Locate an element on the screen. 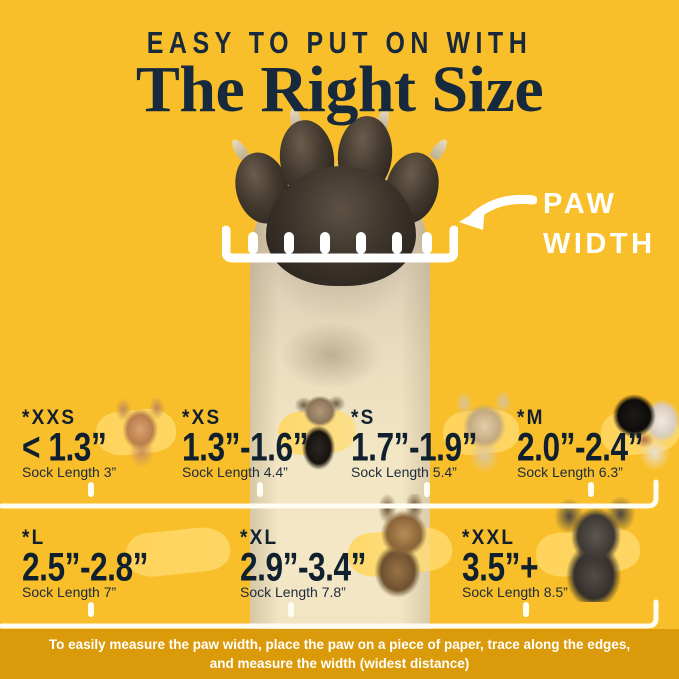  size-scale-ruler-bottom is located at coordinates (329, 614).